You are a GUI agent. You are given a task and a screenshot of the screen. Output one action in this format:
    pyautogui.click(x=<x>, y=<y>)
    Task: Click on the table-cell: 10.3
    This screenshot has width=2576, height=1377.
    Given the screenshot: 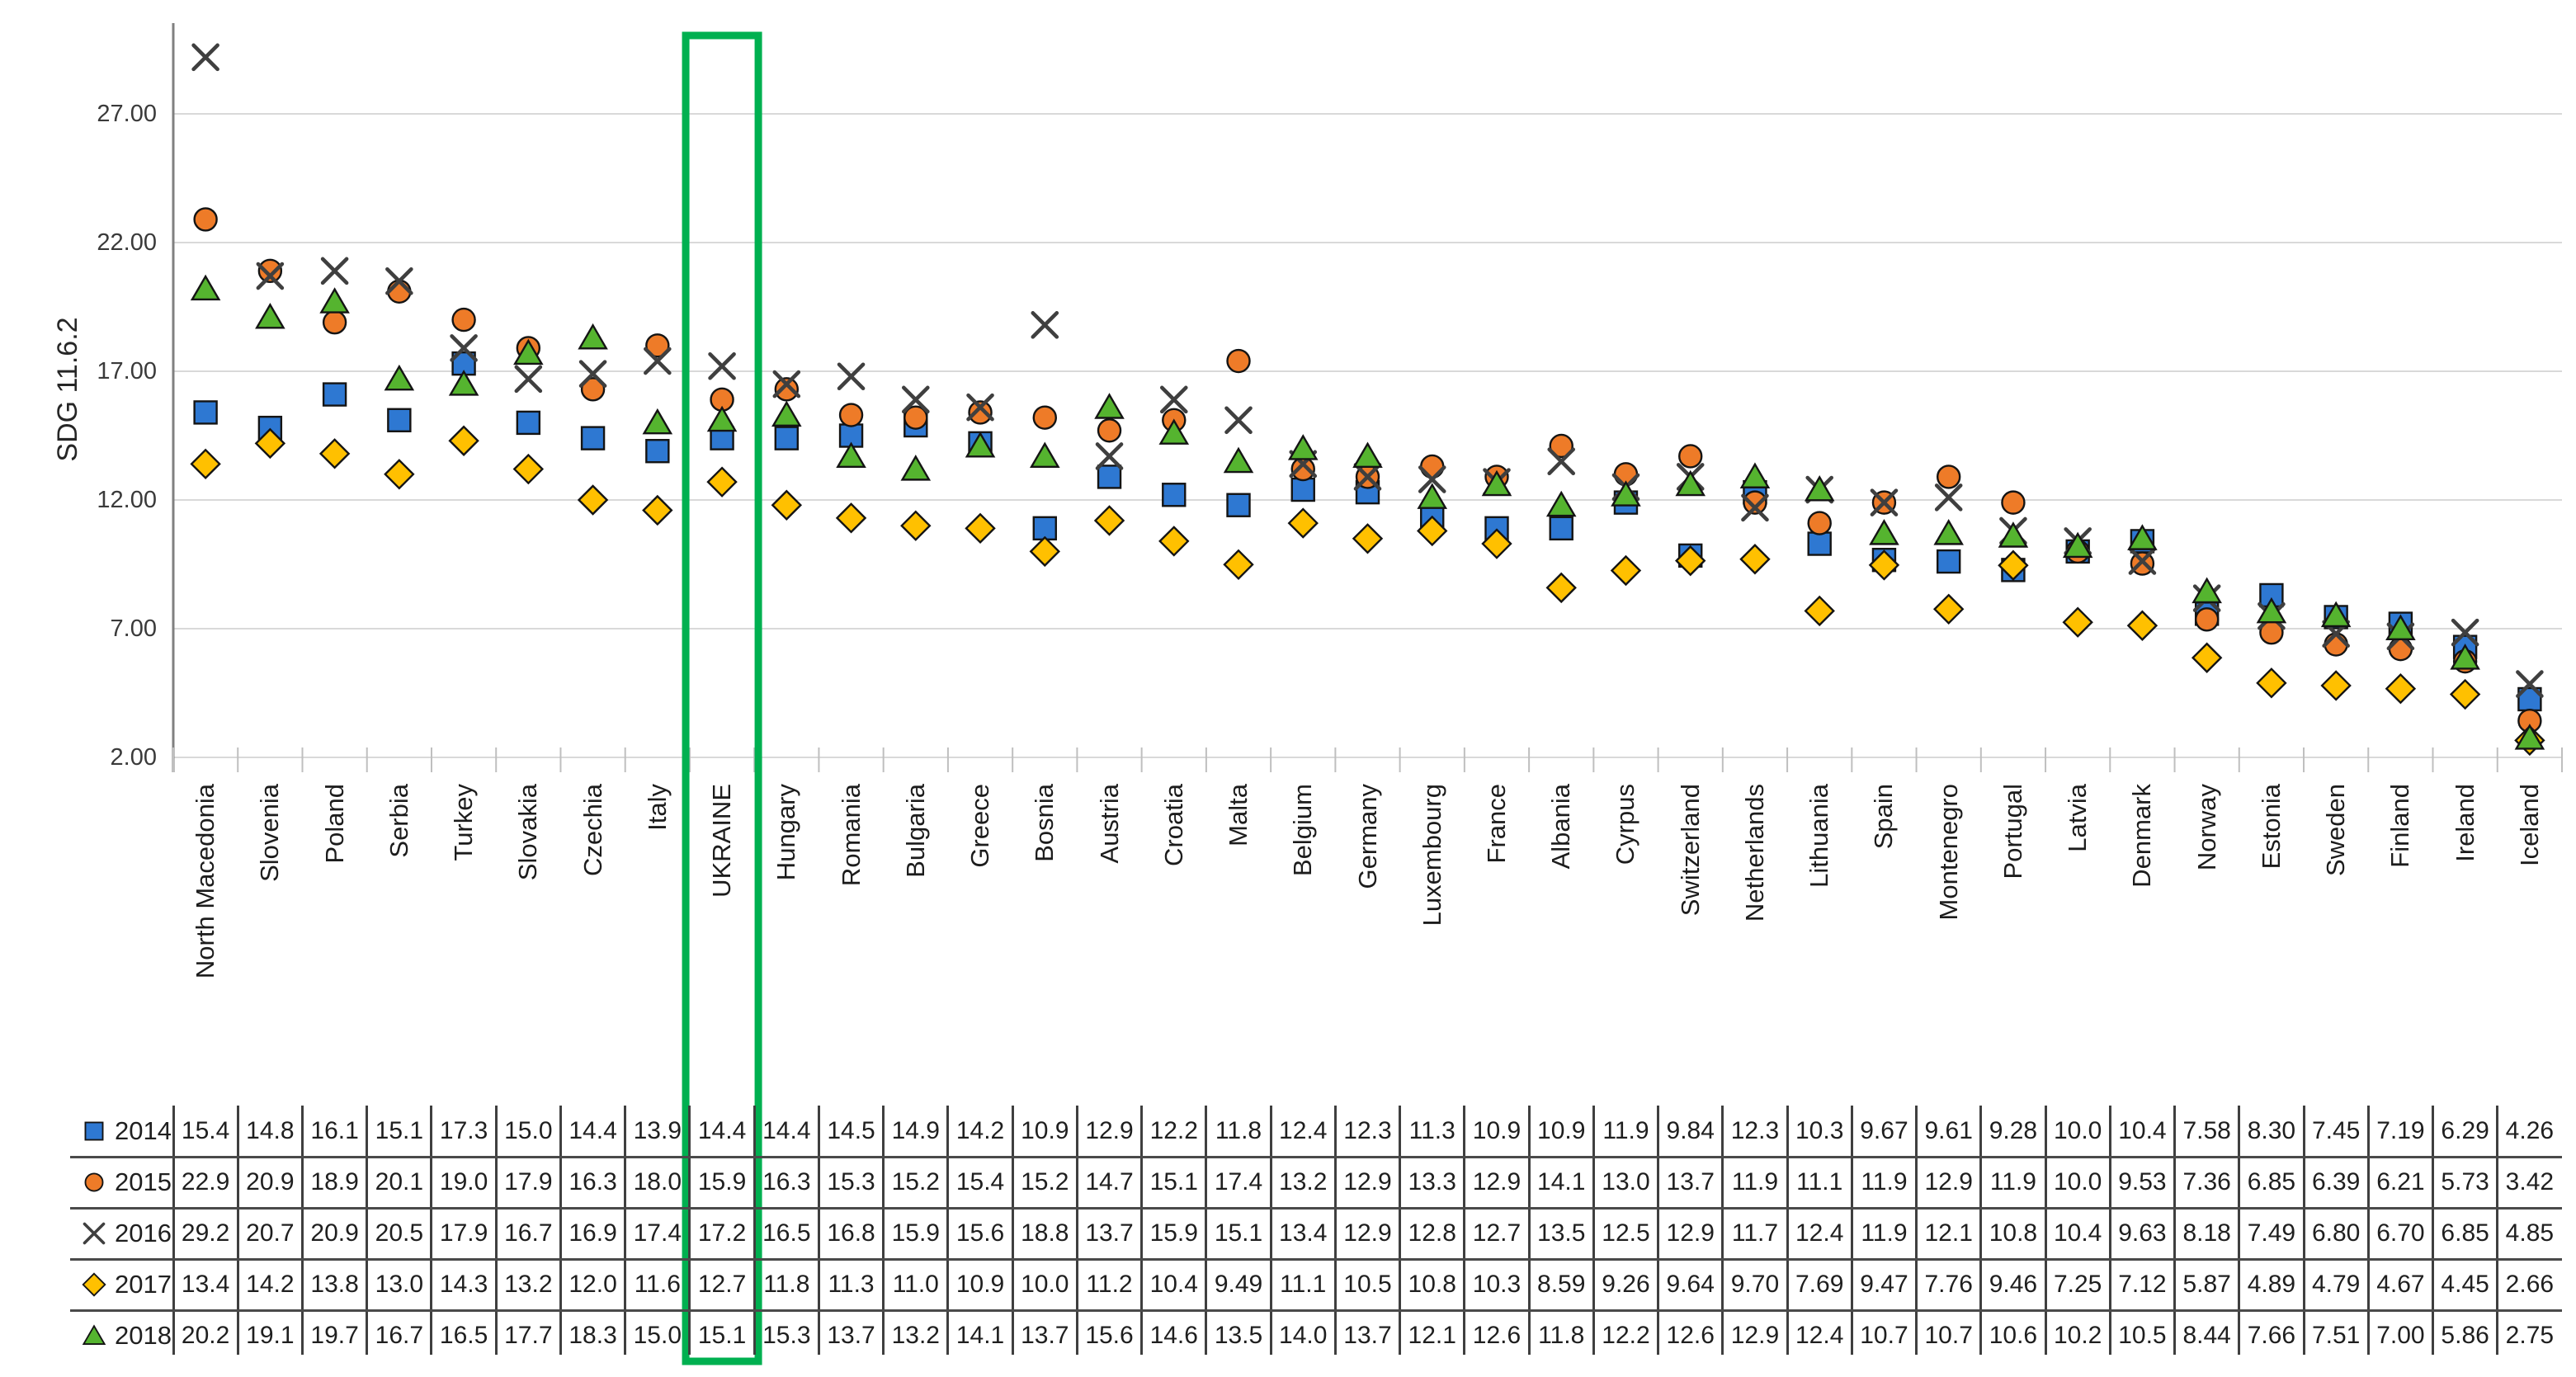 What is the action you would take?
    pyautogui.click(x=1497, y=1284)
    